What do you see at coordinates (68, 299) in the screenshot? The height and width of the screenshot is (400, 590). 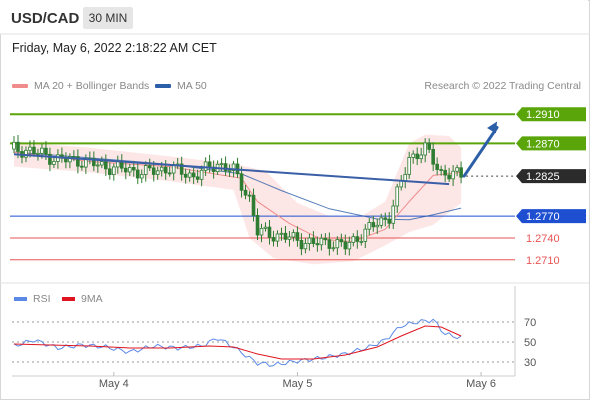 I see `rsi-ma-legend-swatch` at bounding box center [68, 299].